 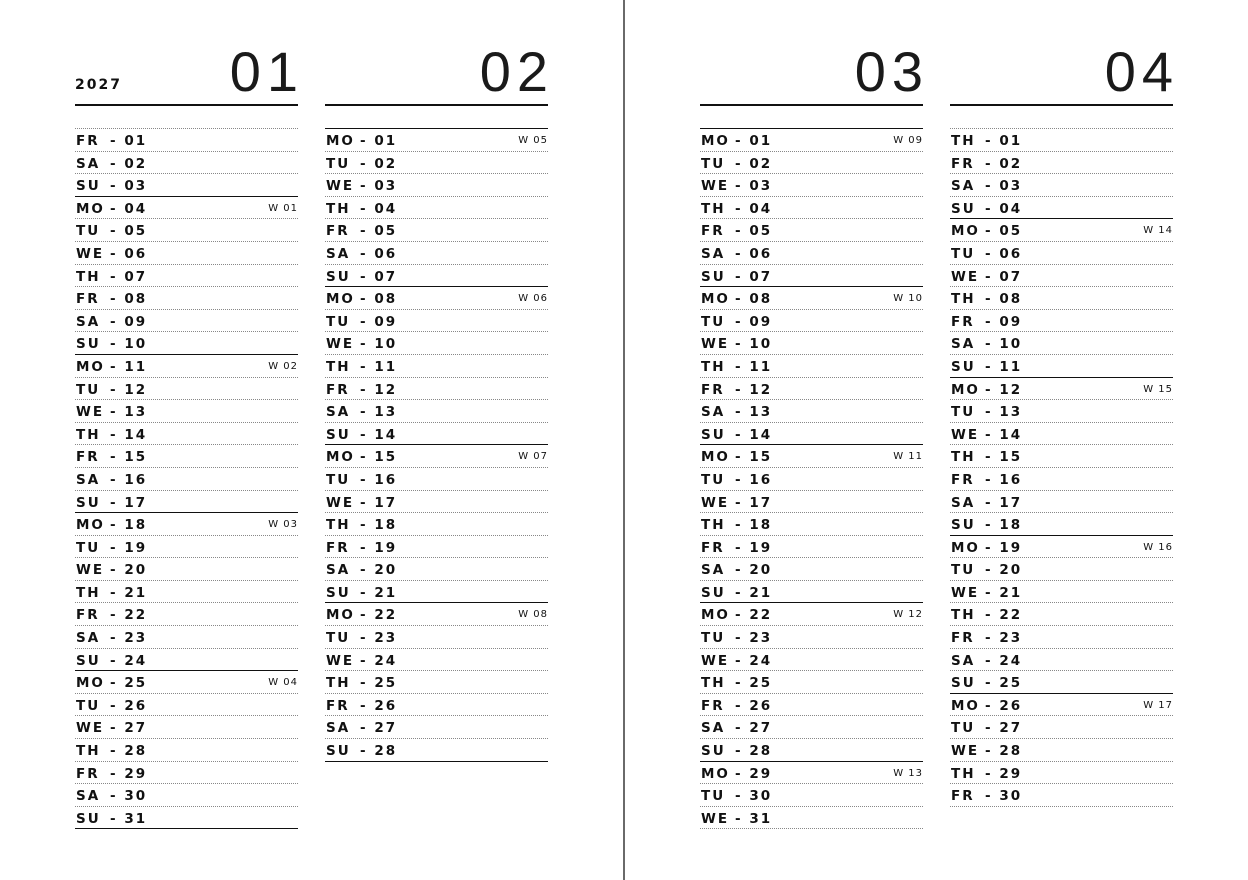 I want to click on day-row: MO - 05 W 14, so click(x=1061, y=230).